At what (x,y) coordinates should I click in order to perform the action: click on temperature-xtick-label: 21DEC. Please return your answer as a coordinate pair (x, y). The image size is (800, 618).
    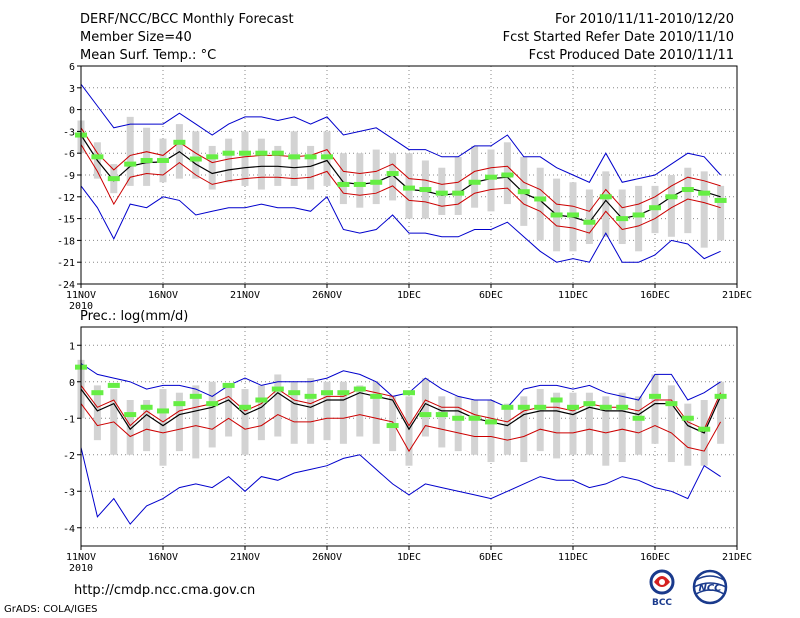
    Looking at the image, I should click on (737, 295).